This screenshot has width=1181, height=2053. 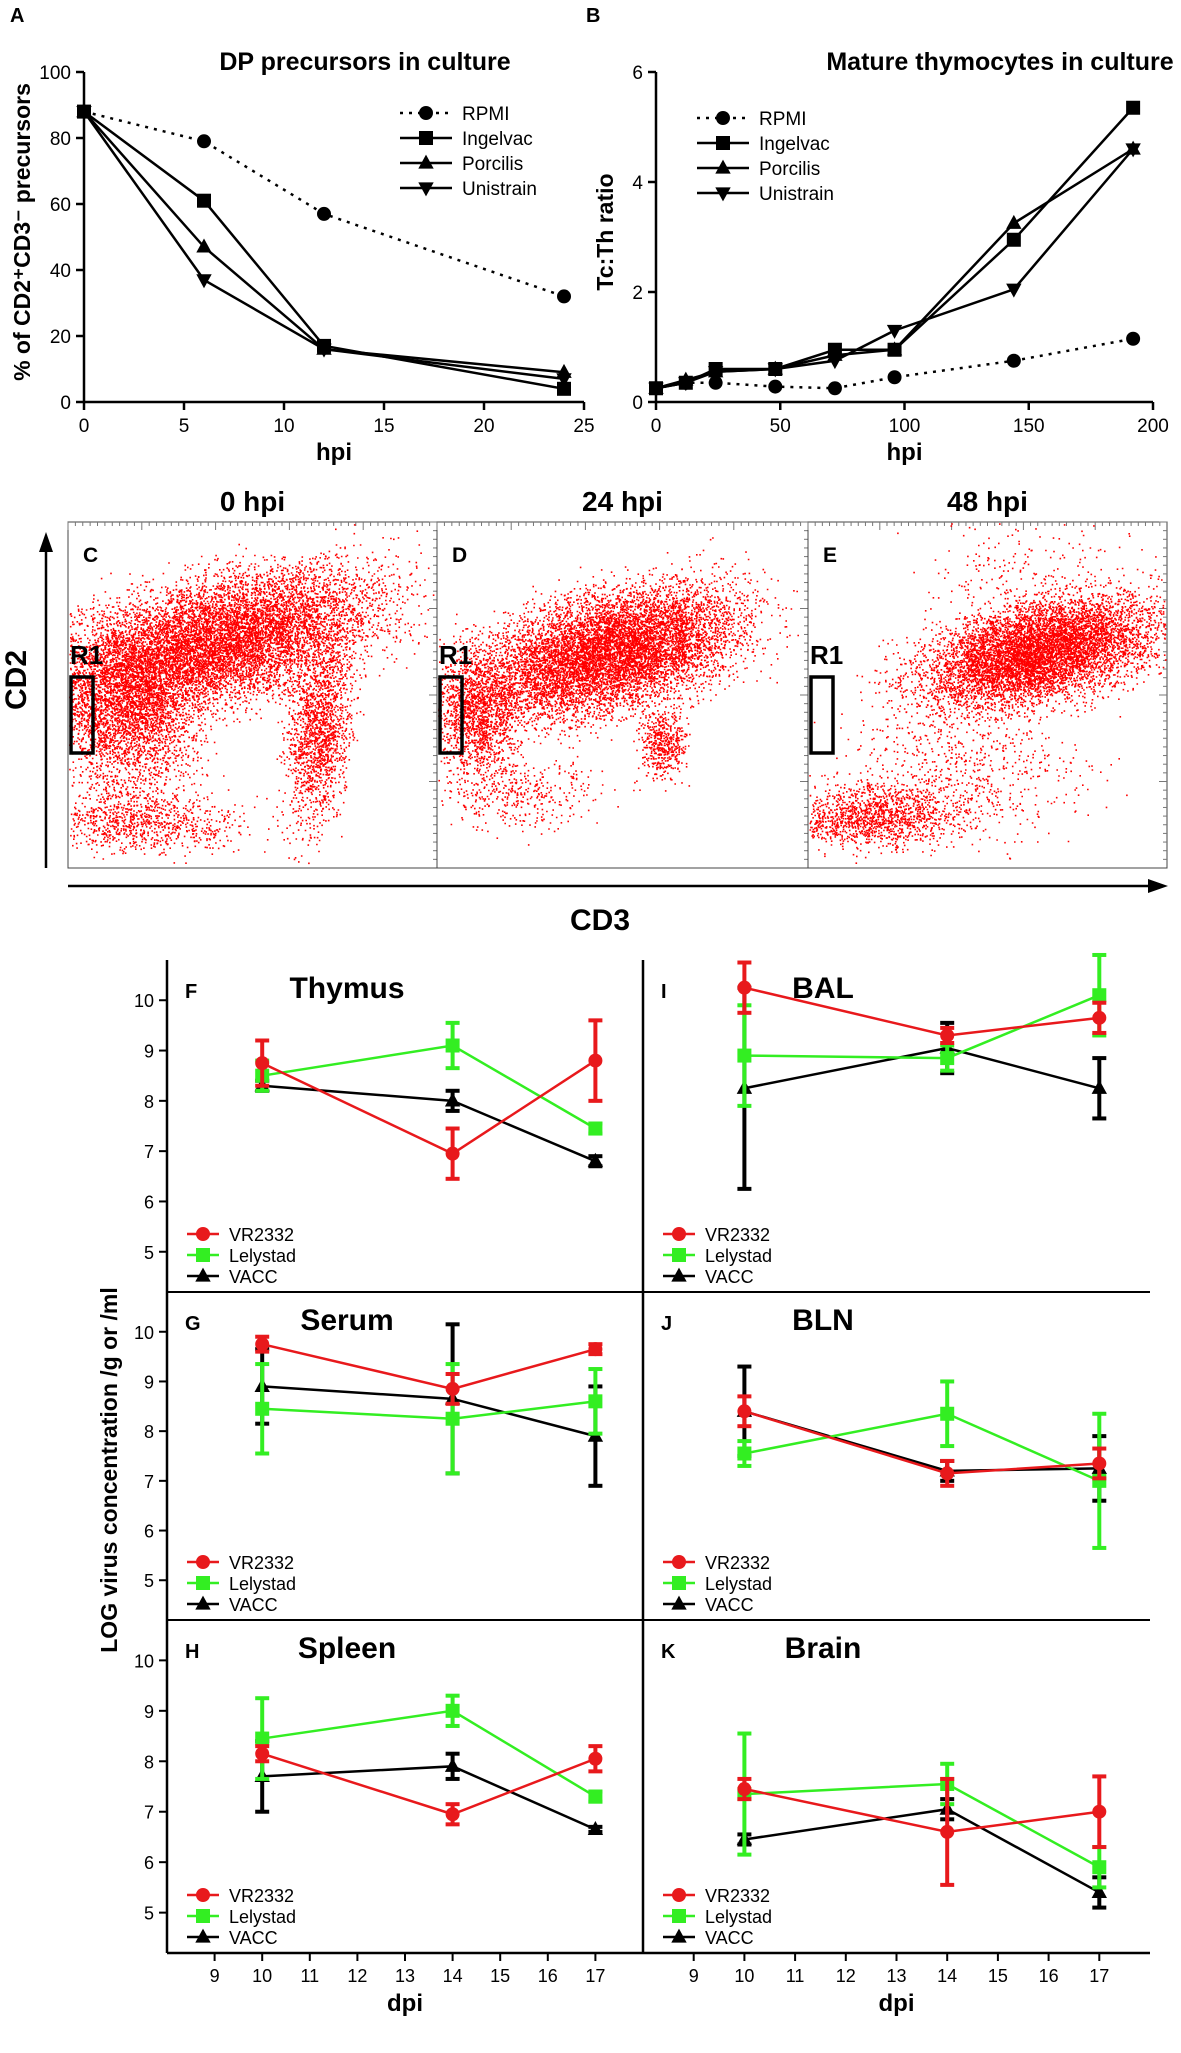 I want to click on y-axis-label: Tc:Th ratio, so click(x=605, y=231).